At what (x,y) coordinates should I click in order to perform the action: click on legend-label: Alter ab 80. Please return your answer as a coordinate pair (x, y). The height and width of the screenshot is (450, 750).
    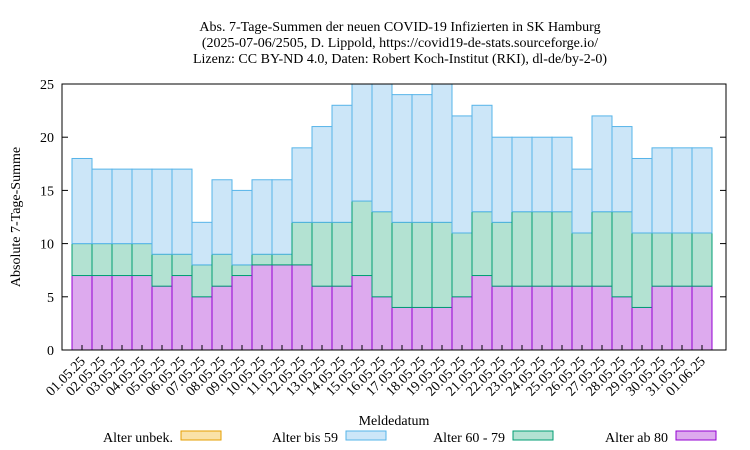
    Looking at the image, I should click on (636, 438).